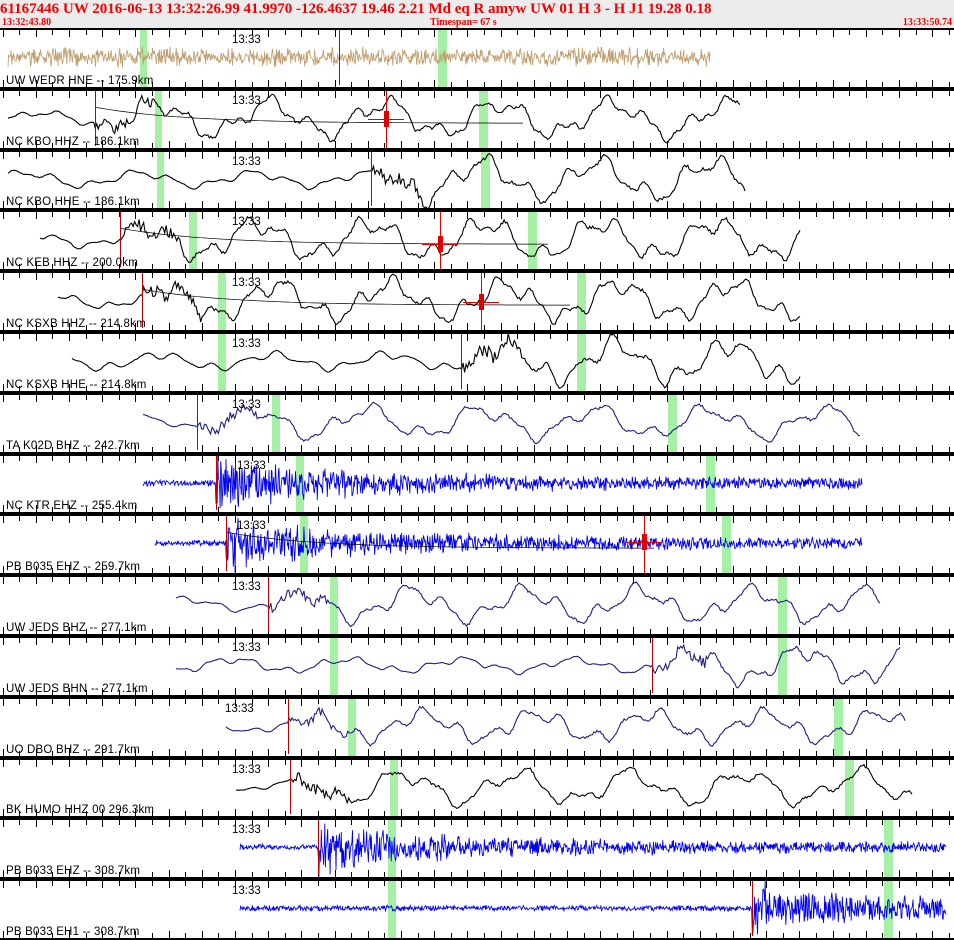 The image size is (954, 940). I want to click on channel-label: BK HUMO HHZ 00 296.3km, so click(80, 810).